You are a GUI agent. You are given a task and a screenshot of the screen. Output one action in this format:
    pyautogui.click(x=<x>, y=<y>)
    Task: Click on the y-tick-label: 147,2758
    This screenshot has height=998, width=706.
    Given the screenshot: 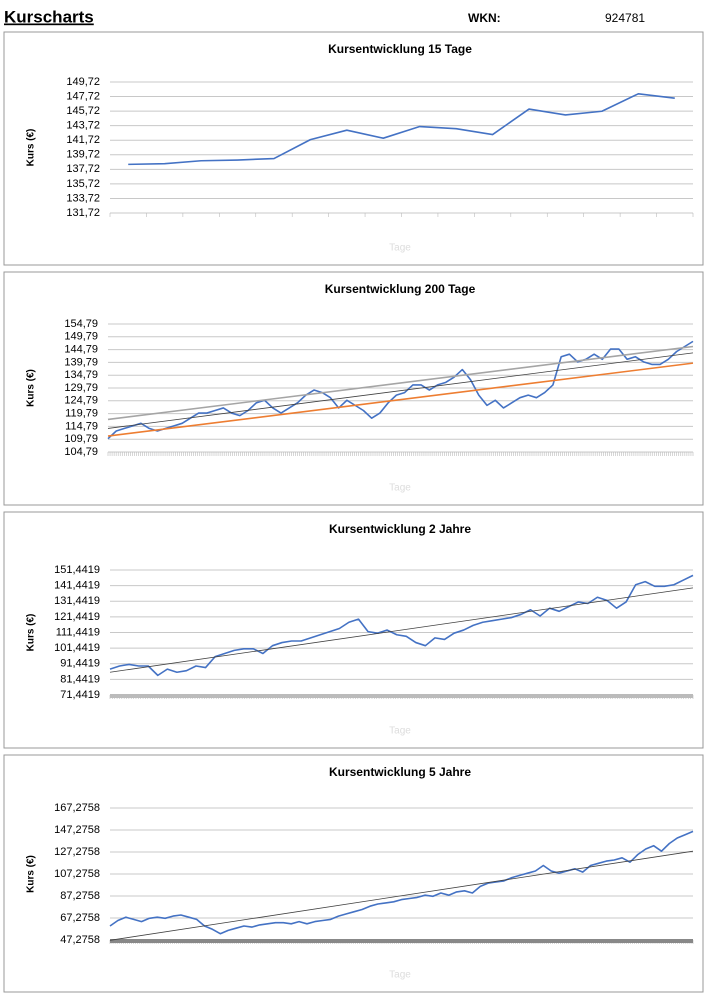 What is the action you would take?
    pyautogui.click(x=77, y=830)
    